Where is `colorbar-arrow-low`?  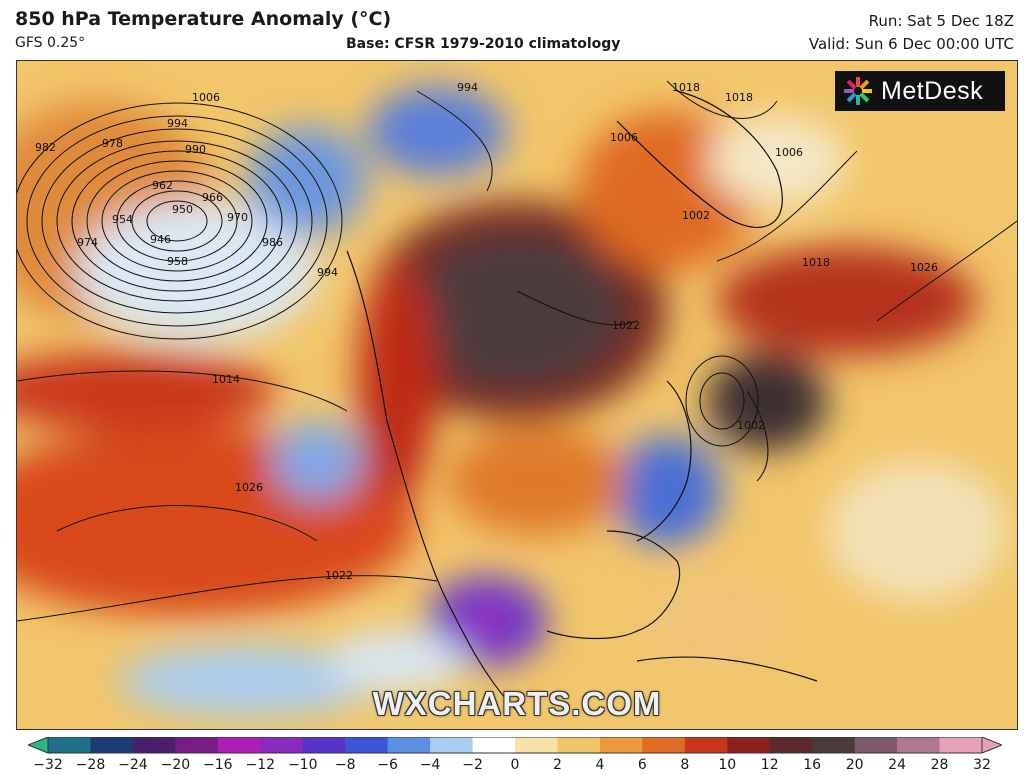
colorbar-arrow-low is located at coordinates (38, 745).